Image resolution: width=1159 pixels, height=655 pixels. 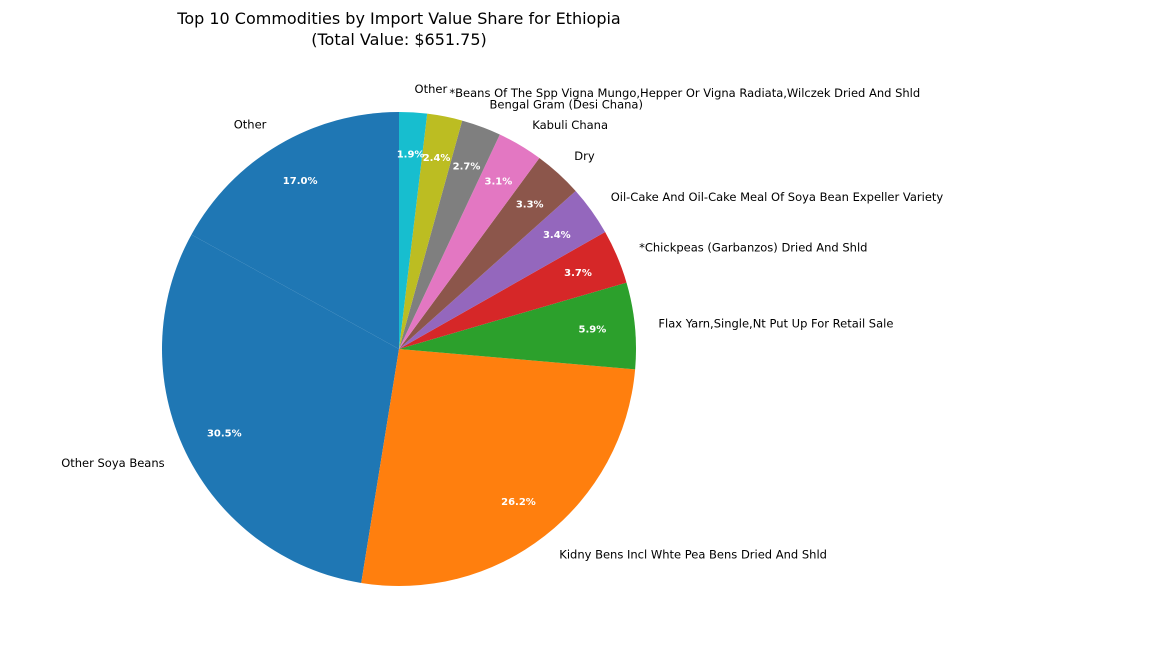 I want to click on pie-slice-percent-label: 26.2%, so click(x=518, y=502).